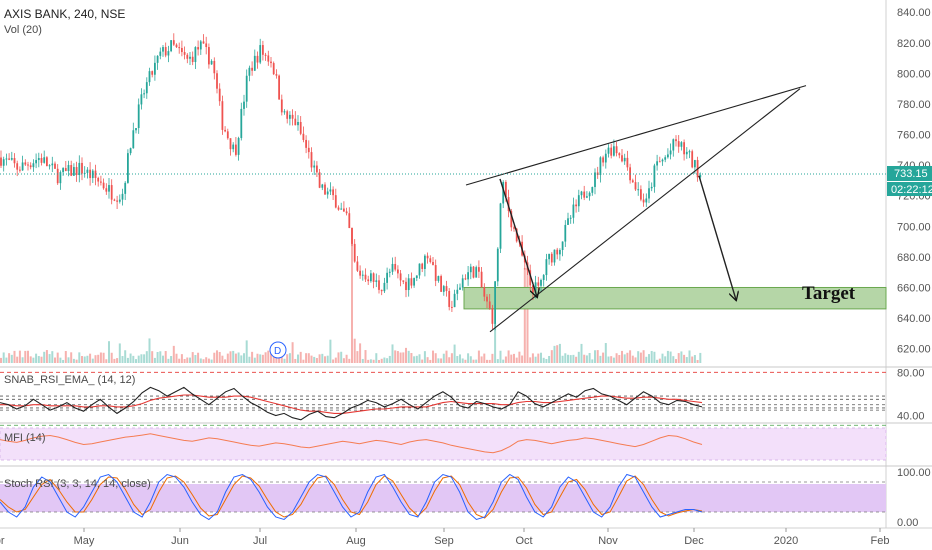 Image resolution: width=932 pixels, height=550 pixels. I want to click on target-zone, so click(675, 298).